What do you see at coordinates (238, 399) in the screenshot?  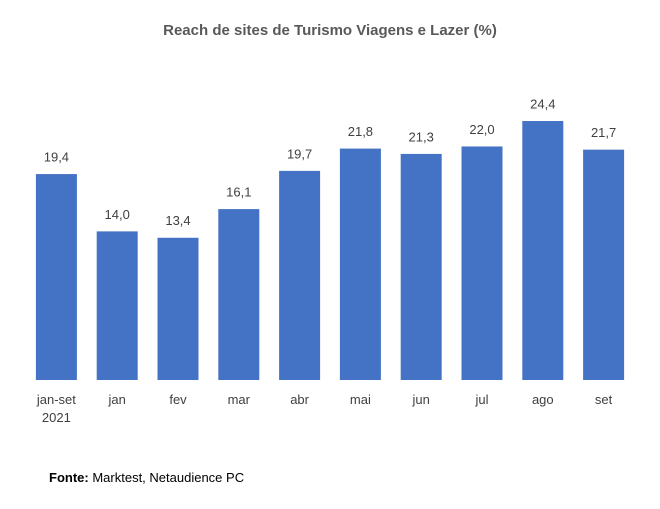 I see `x-tick-label: mar` at bounding box center [238, 399].